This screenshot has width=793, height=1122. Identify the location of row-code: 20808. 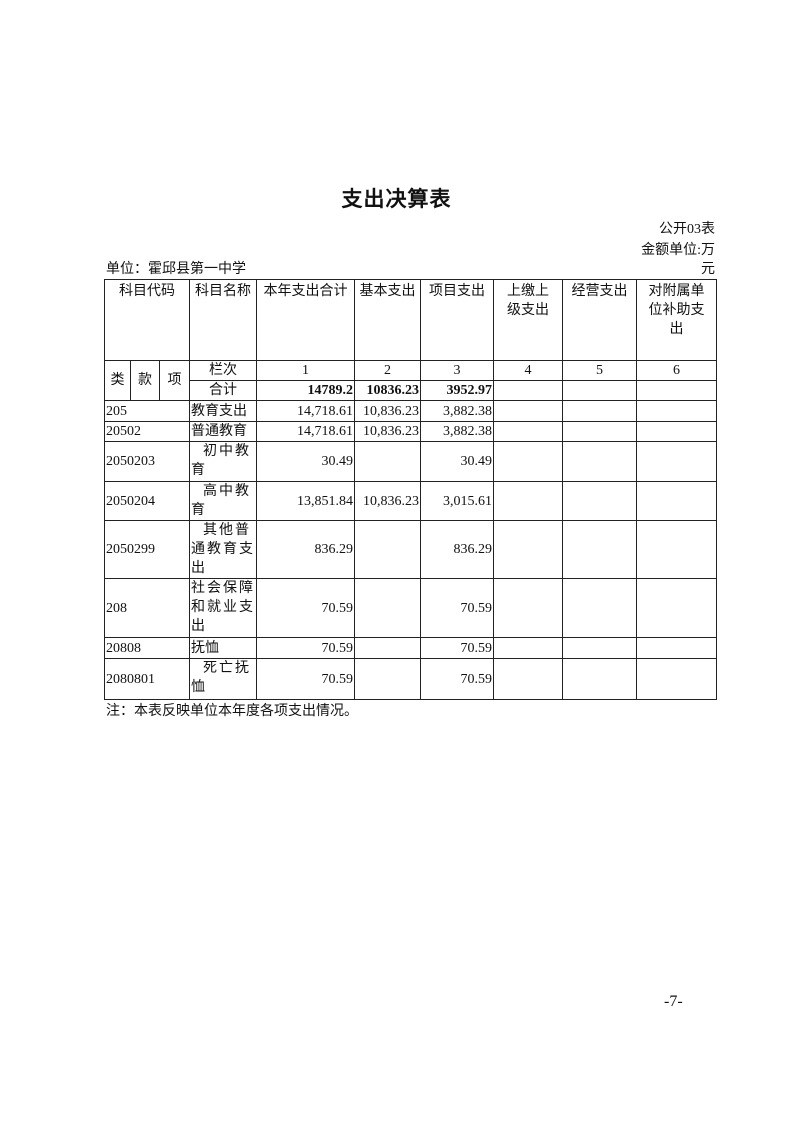
(147, 648).